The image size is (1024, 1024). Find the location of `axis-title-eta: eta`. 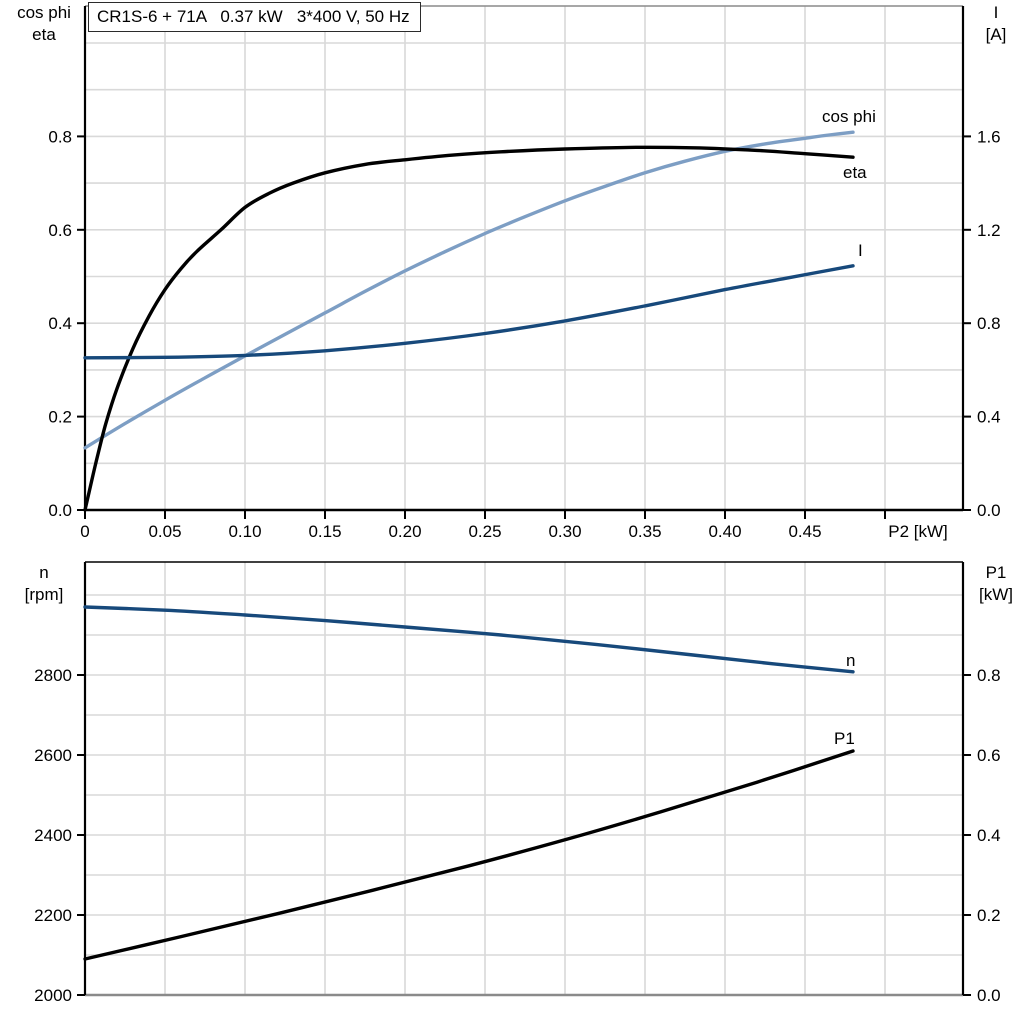

axis-title-eta: eta is located at coordinates (44, 34).